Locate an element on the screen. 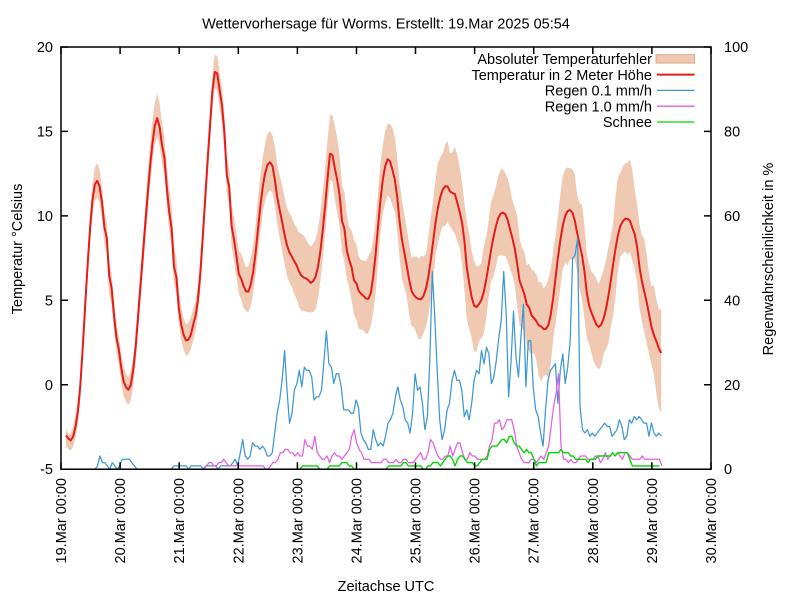 The image size is (800, 605). svg-text: Regen 0.1 mm/h is located at coordinates (598, 92).